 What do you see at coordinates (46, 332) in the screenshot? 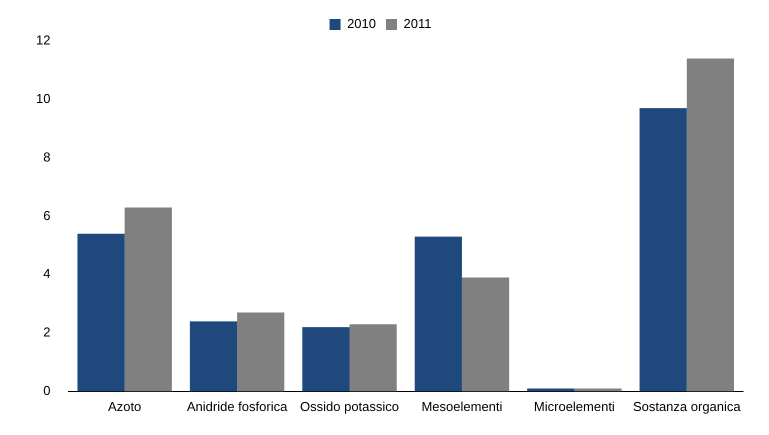
I see `y-tick-label: 2` at bounding box center [46, 332].